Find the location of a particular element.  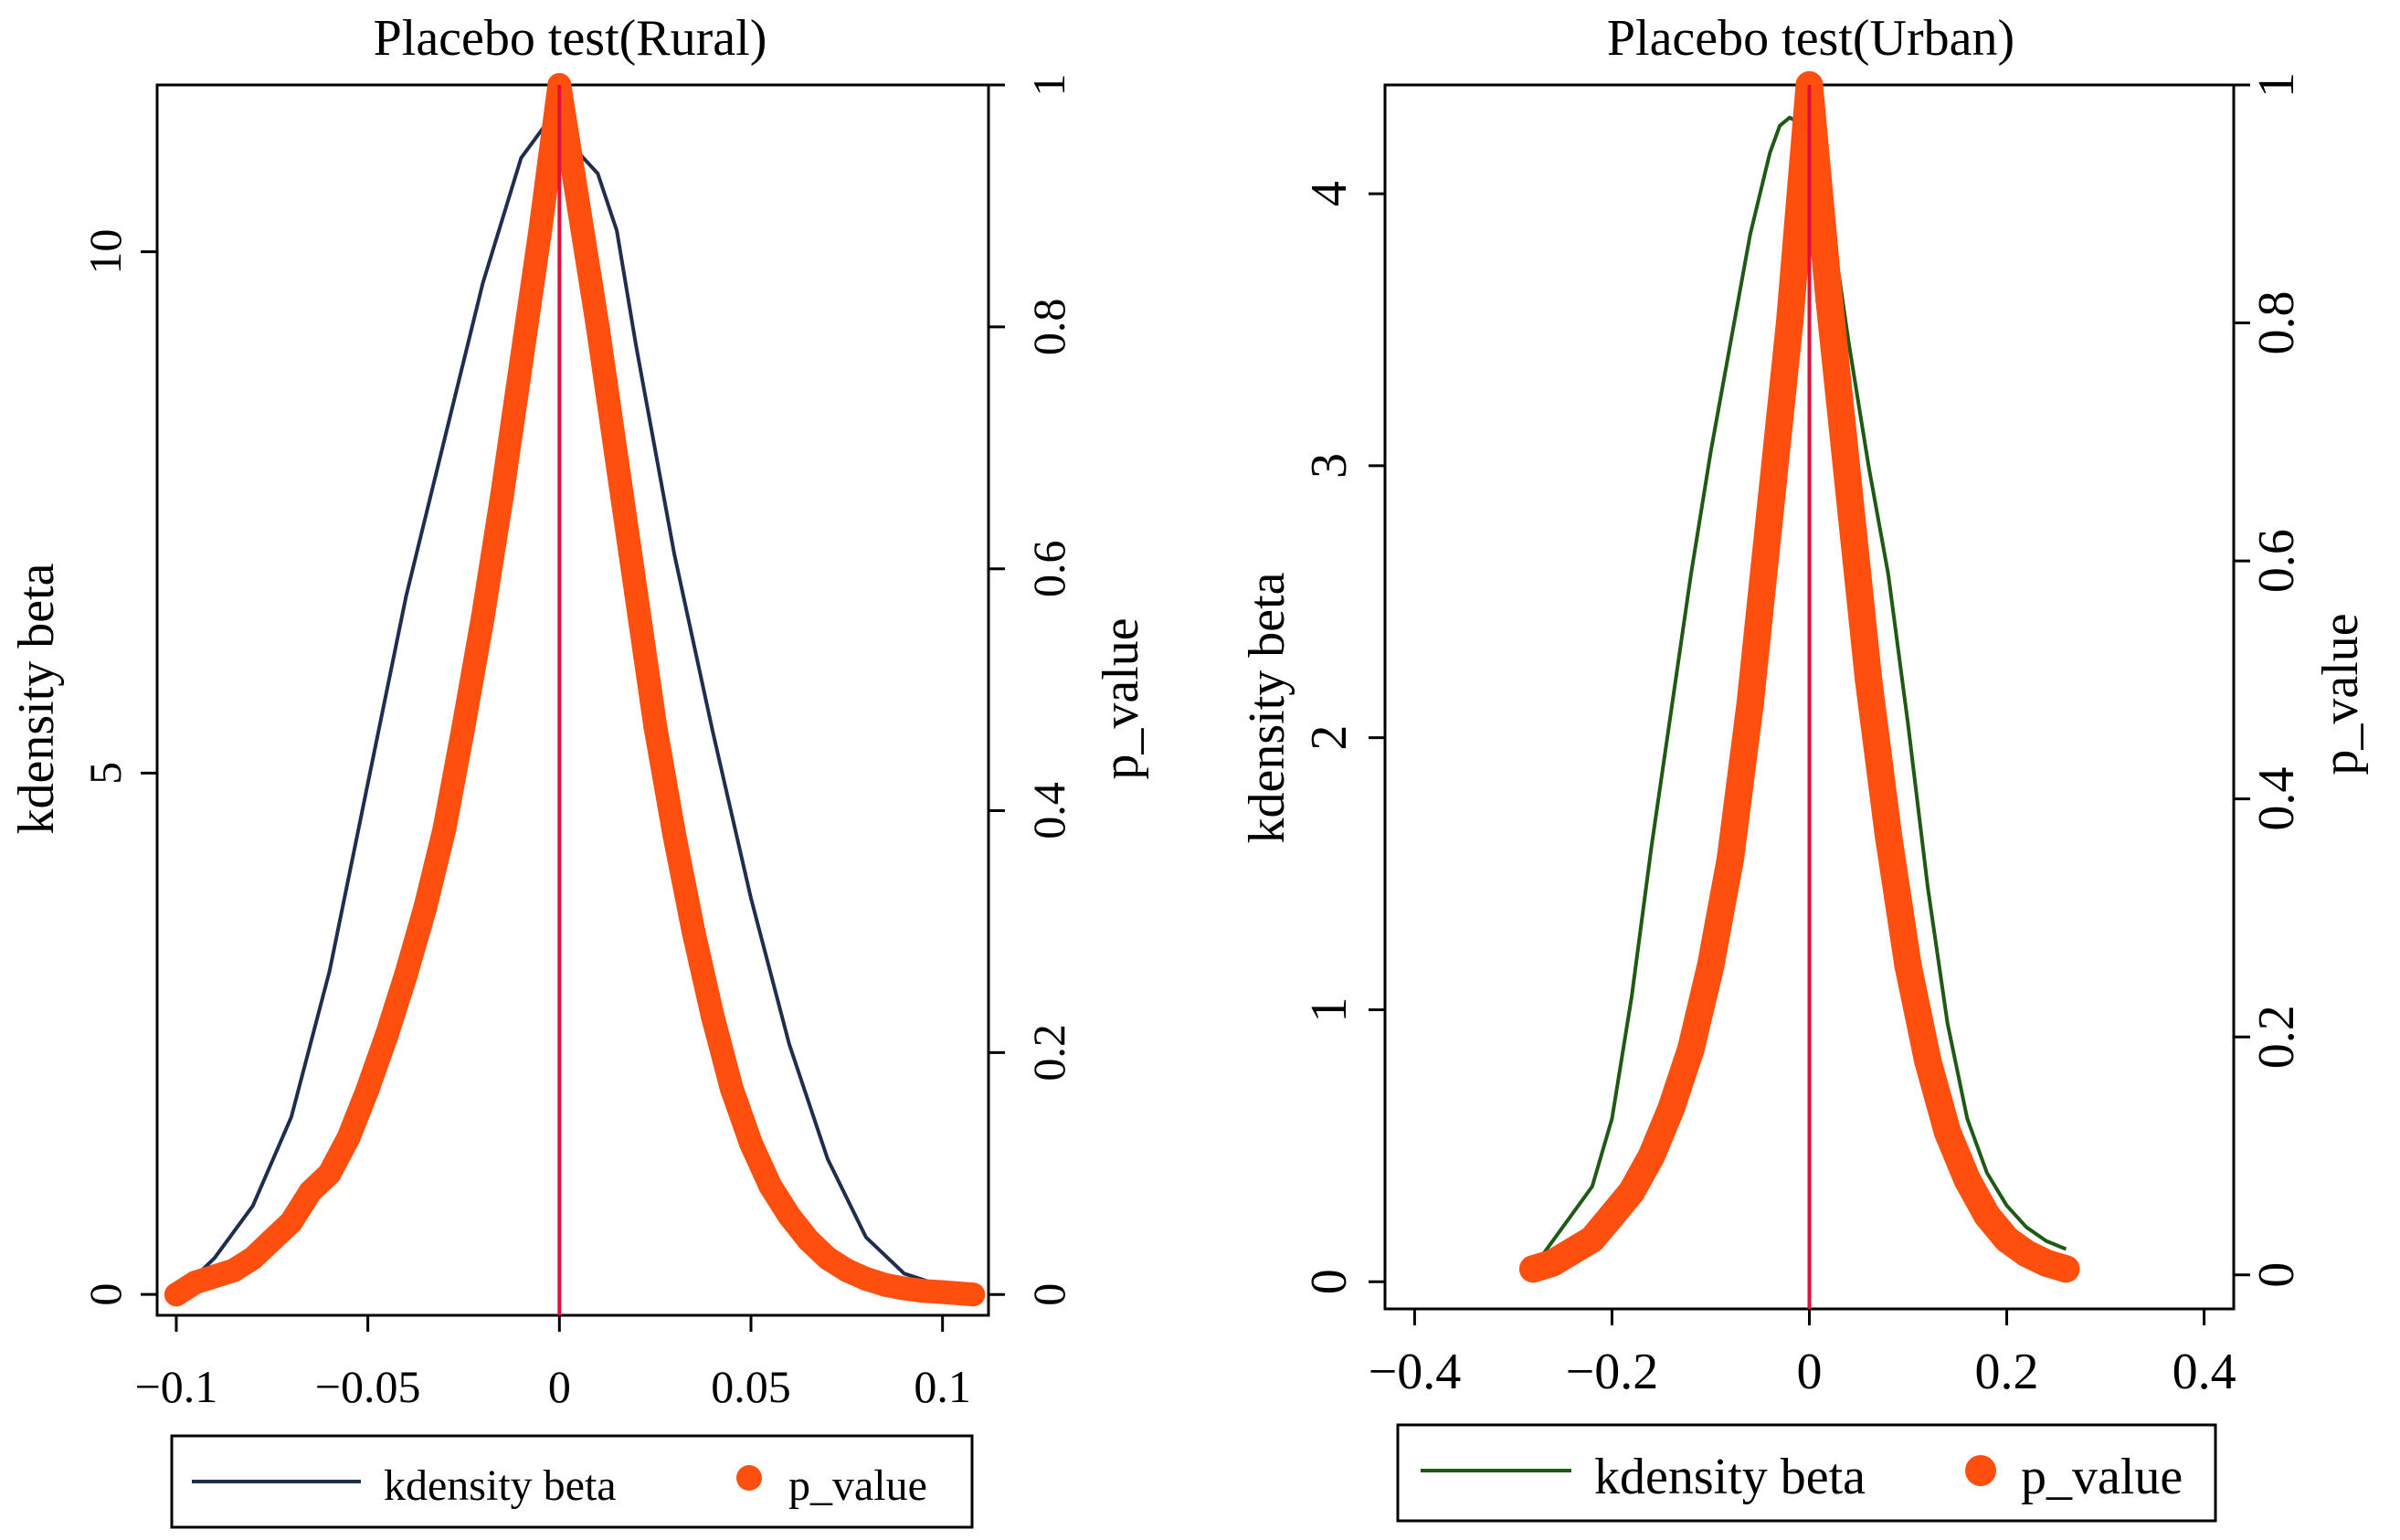

x-tick-label: 0.4 is located at coordinates (2204, 1372).